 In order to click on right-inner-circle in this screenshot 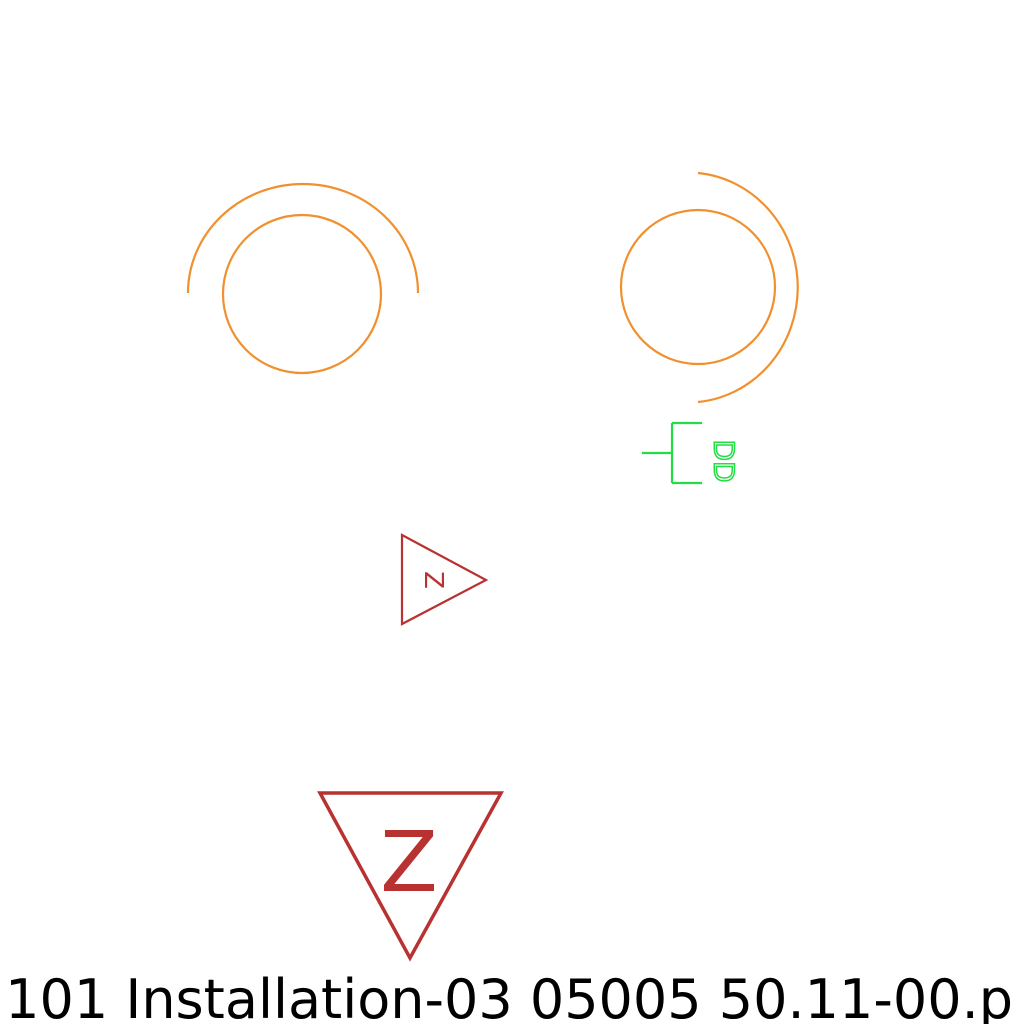, I will do `click(698, 287)`.